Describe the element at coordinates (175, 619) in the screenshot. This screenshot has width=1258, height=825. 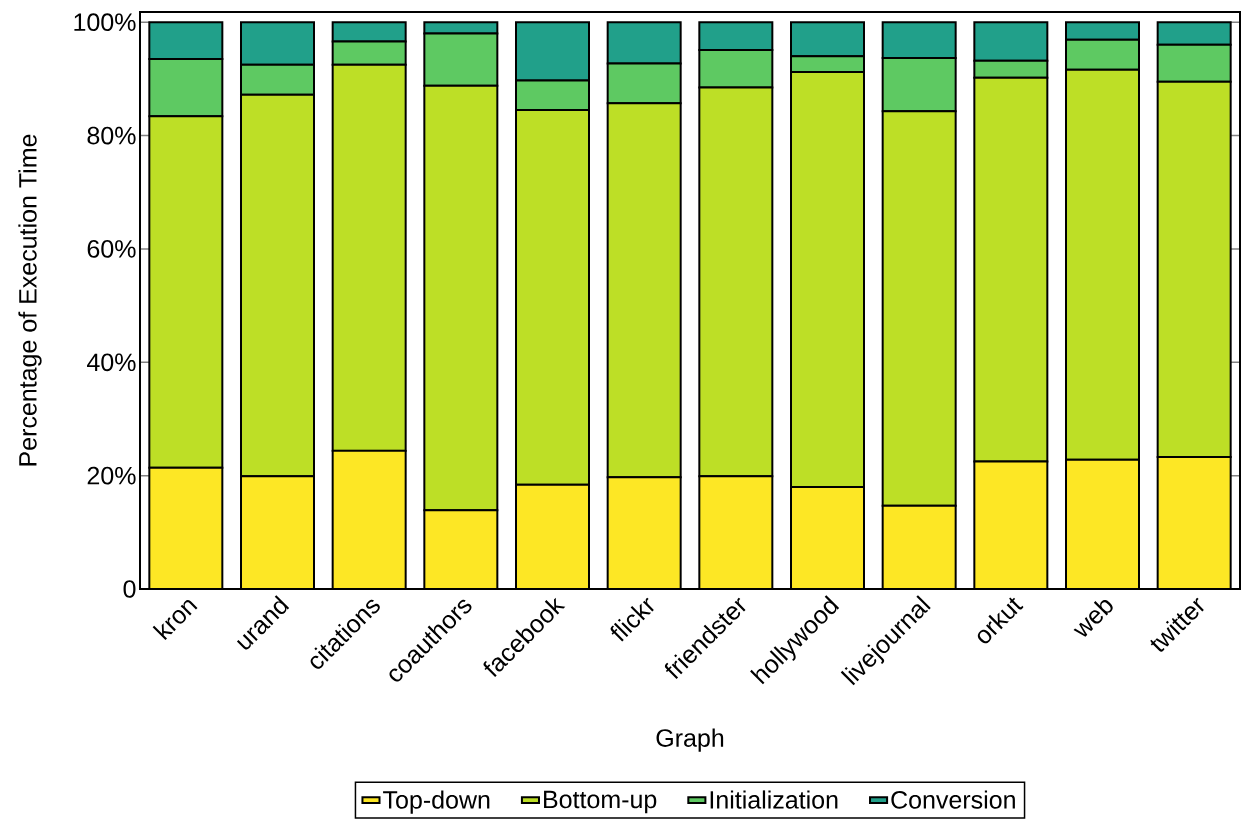
I see `x-tick-label: kron` at that location.